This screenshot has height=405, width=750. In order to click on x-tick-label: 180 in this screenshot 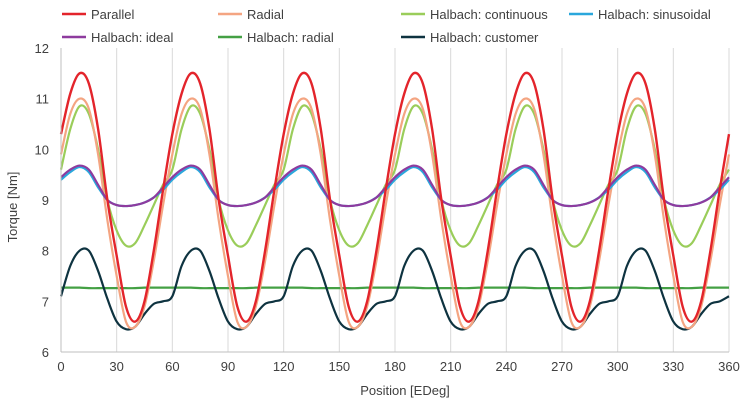, I will do `click(395, 366)`.